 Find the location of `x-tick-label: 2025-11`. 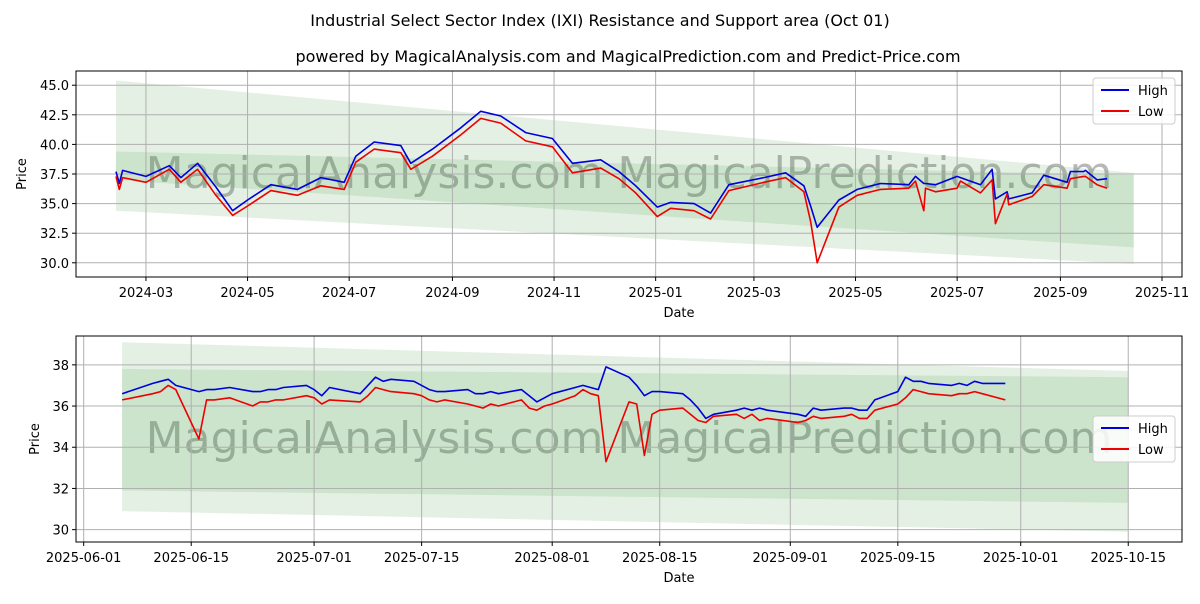

x-tick-label: 2025-11 is located at coordinates (1162, 293).